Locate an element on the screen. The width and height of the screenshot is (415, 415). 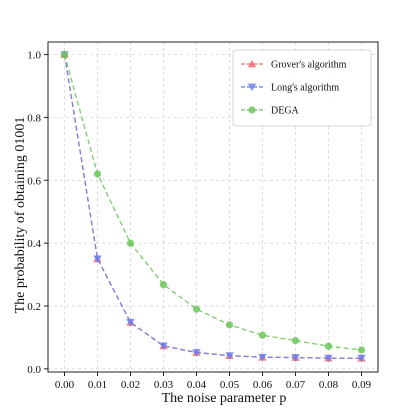
legend-label: Grover's algorithm is located at coordinates (309, 65).